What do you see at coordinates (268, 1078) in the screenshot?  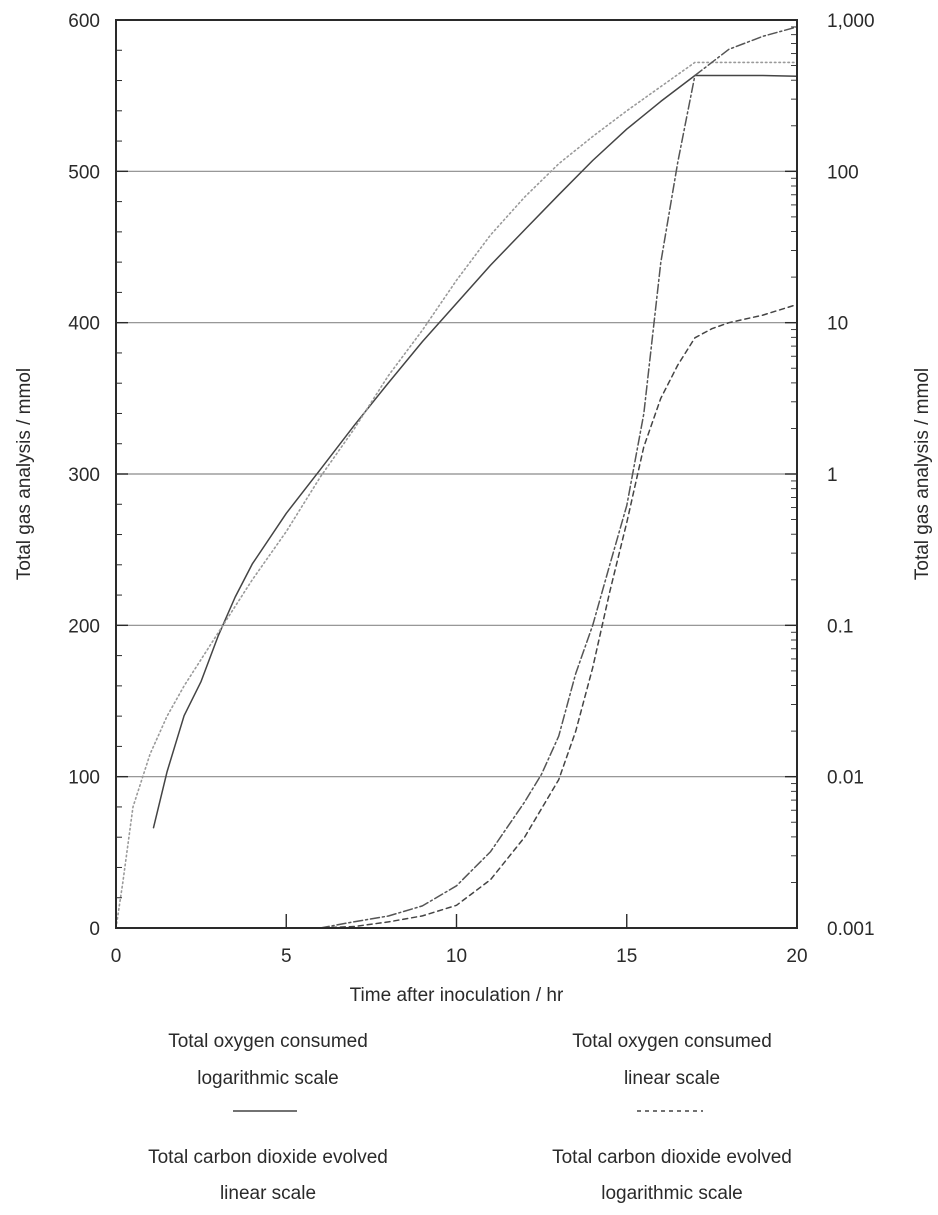 I see `legend-label-o2-log-line2: logarithmic scale` at bounding box center [268, 1078].